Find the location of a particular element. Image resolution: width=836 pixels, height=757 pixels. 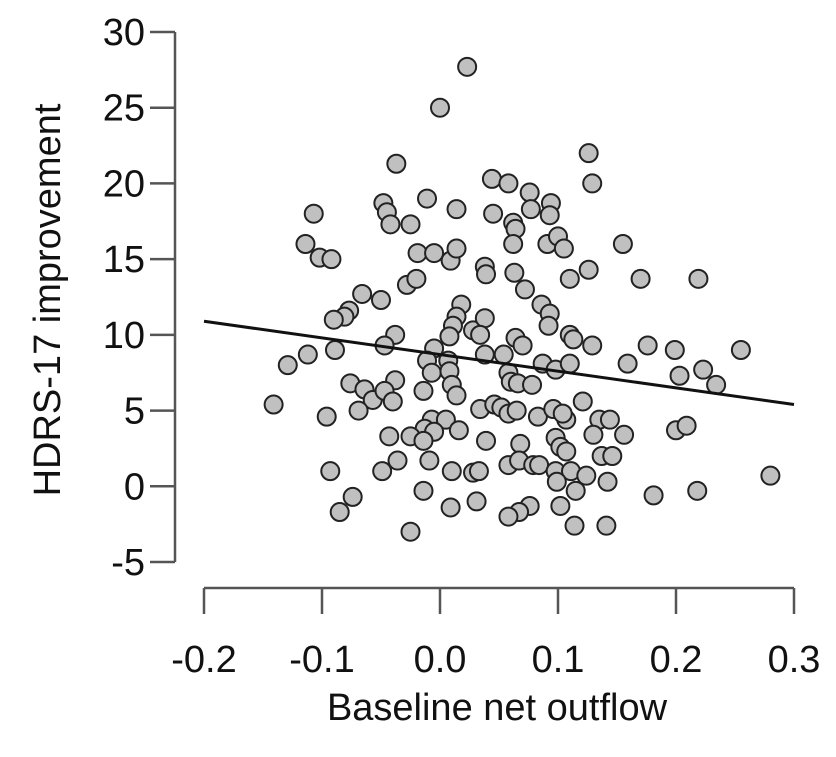

y-axis-title: HDRS-17 improvement is located at coordinates (48, 299).